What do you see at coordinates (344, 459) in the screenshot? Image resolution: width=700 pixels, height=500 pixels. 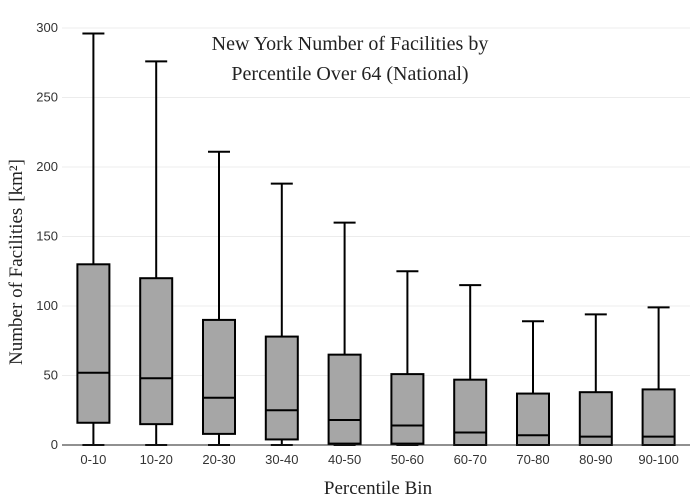 I see `x-tick-label: 40-50` at bounding box center [344, 459].